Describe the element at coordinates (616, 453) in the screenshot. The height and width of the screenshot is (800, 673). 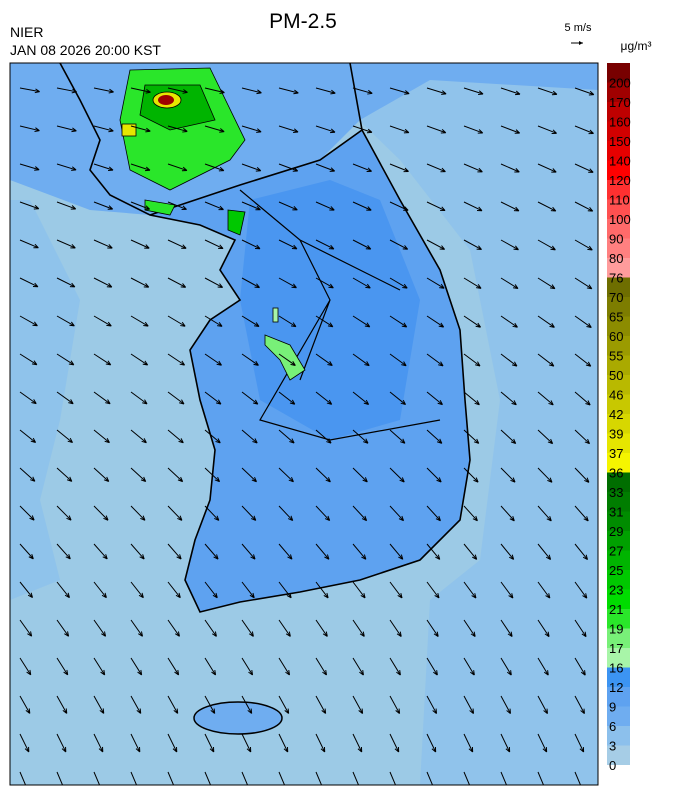
I see `colorbar-label: 37` at that location.